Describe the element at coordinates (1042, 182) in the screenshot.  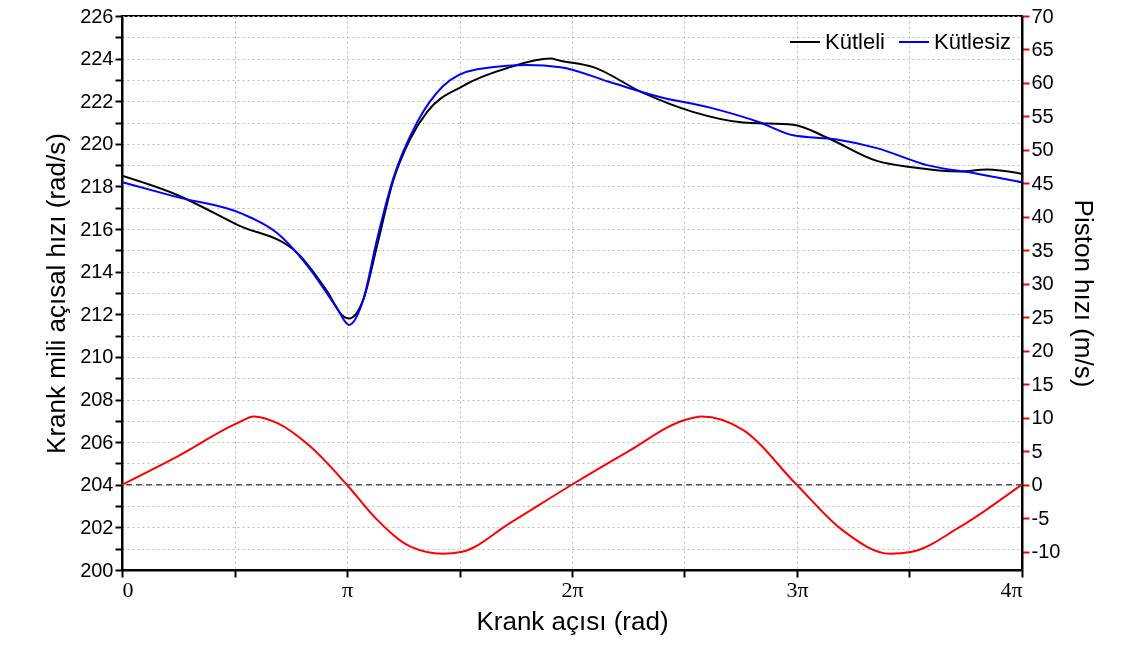
I see `y2-tick-label: 45` at that location.